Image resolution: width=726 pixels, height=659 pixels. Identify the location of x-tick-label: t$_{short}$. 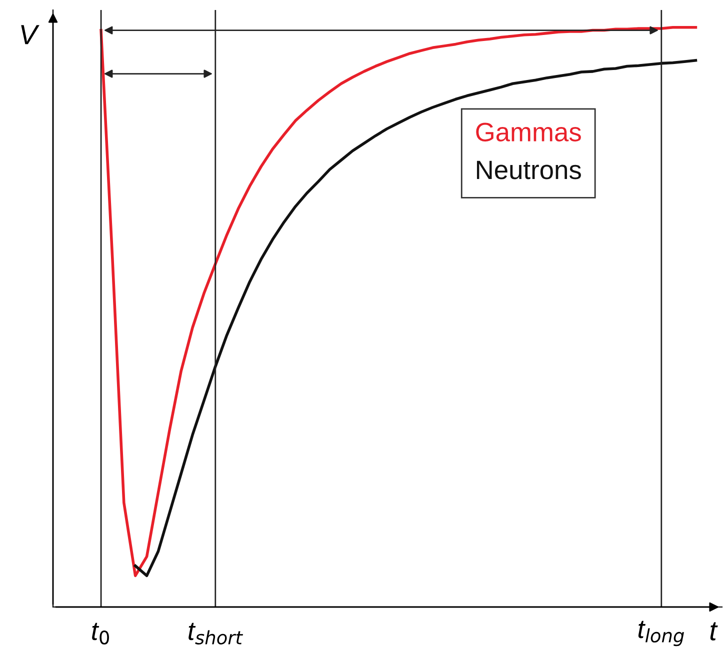
(216, 633).